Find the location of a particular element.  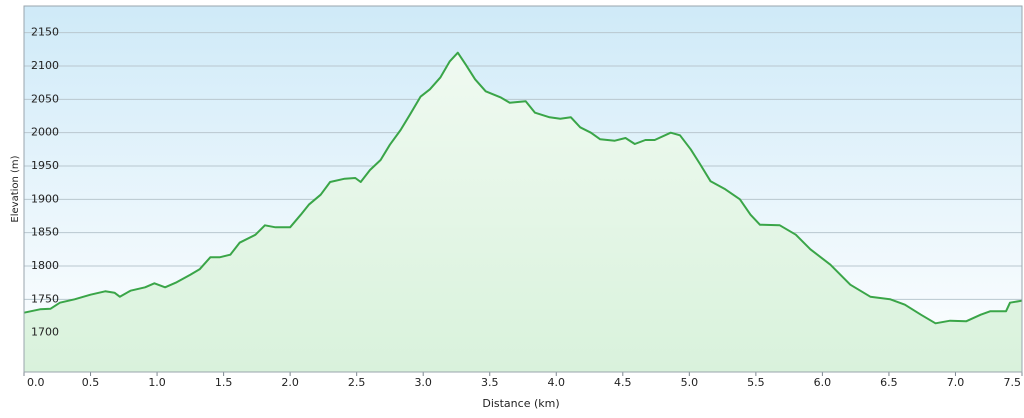

y-tick-label: 2150 is located at coordinates (45, 32).